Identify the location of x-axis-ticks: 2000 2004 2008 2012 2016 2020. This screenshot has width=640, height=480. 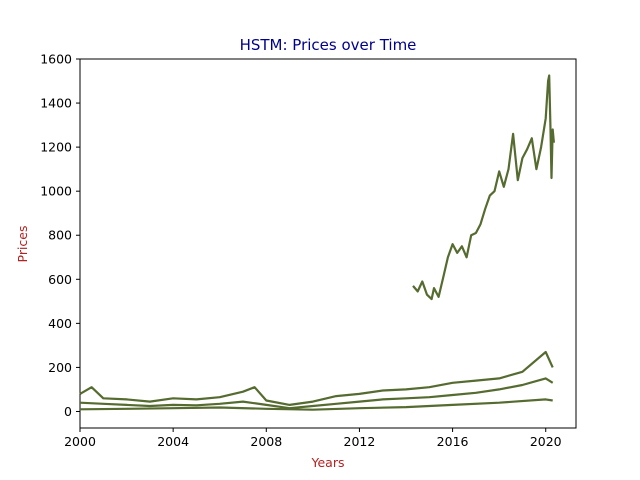
(313, 438).